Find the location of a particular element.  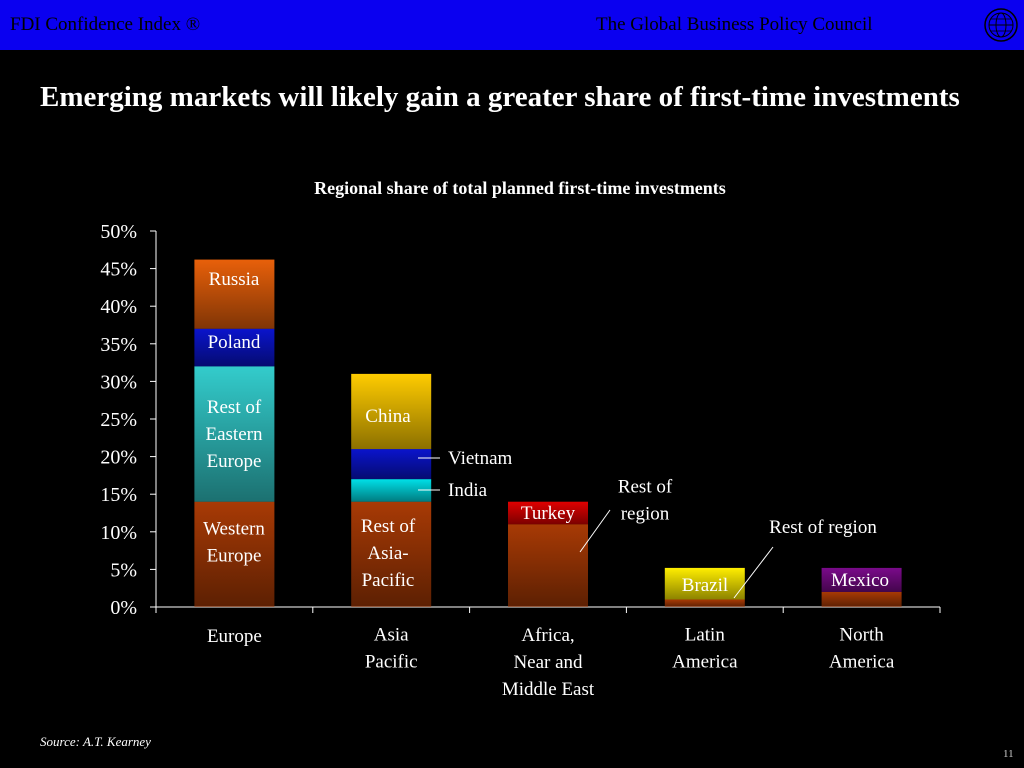

segment-label: Russia is located at coordinates (234, 279).